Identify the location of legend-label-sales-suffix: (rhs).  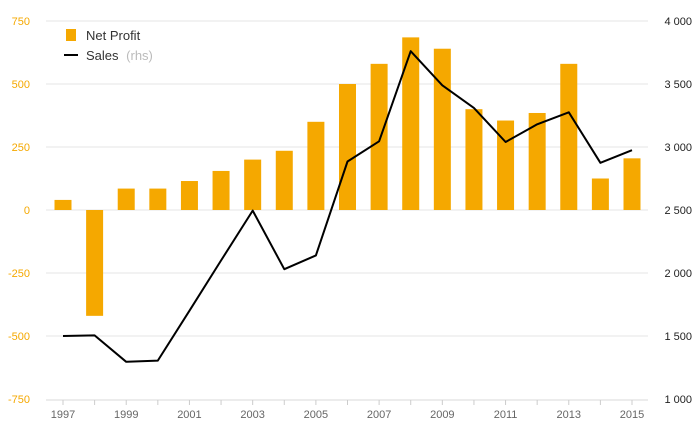
(139, 55).